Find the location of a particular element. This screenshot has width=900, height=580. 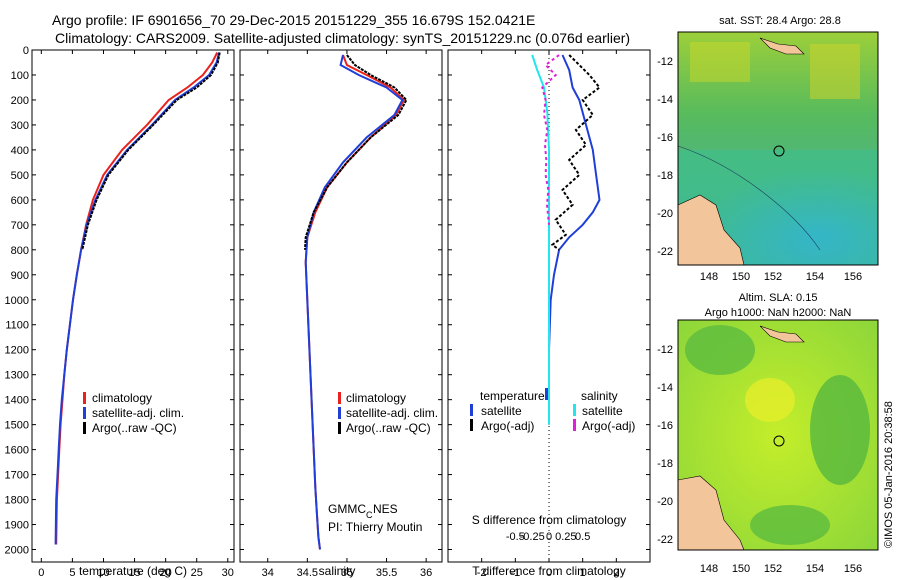

sla-argo-position-marker is located at coordinates (779, 441).